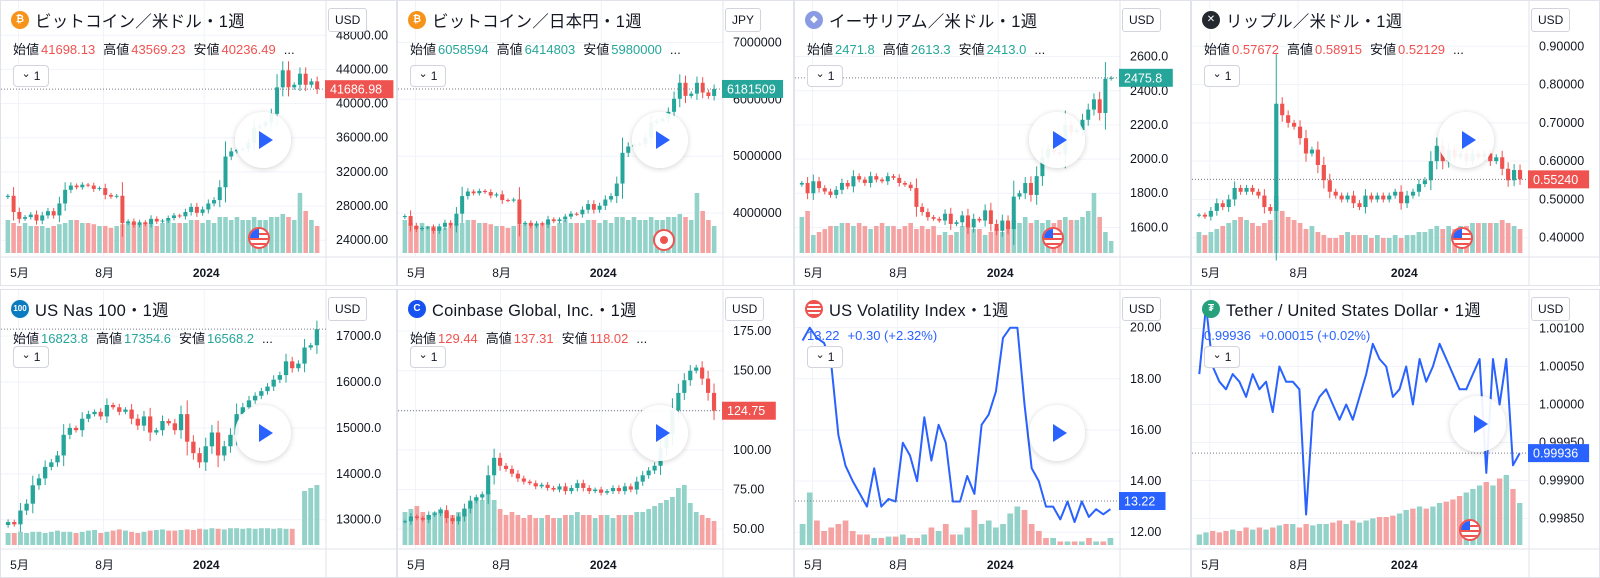 This screenshot has width=1600, height=578. I want to click on bitcoin-icon: ₿, so click(20, 20).